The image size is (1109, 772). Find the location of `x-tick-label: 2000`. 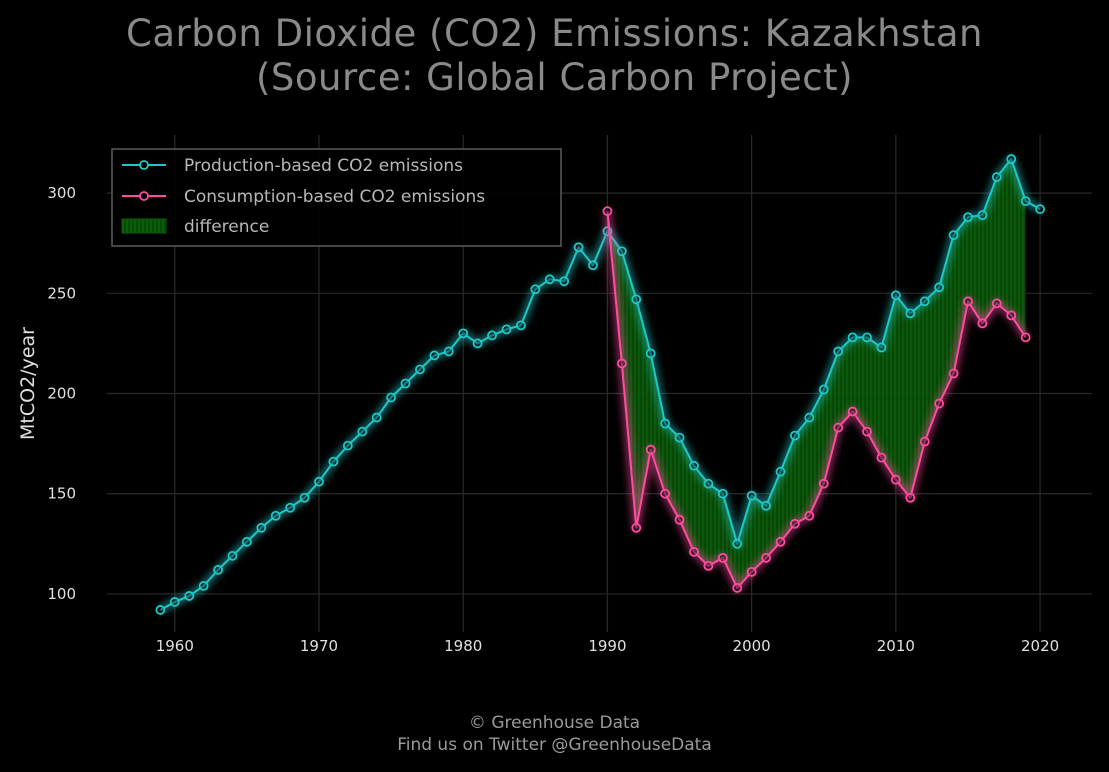

x-tick-label: 2000 is located at coordinates (752, 646).